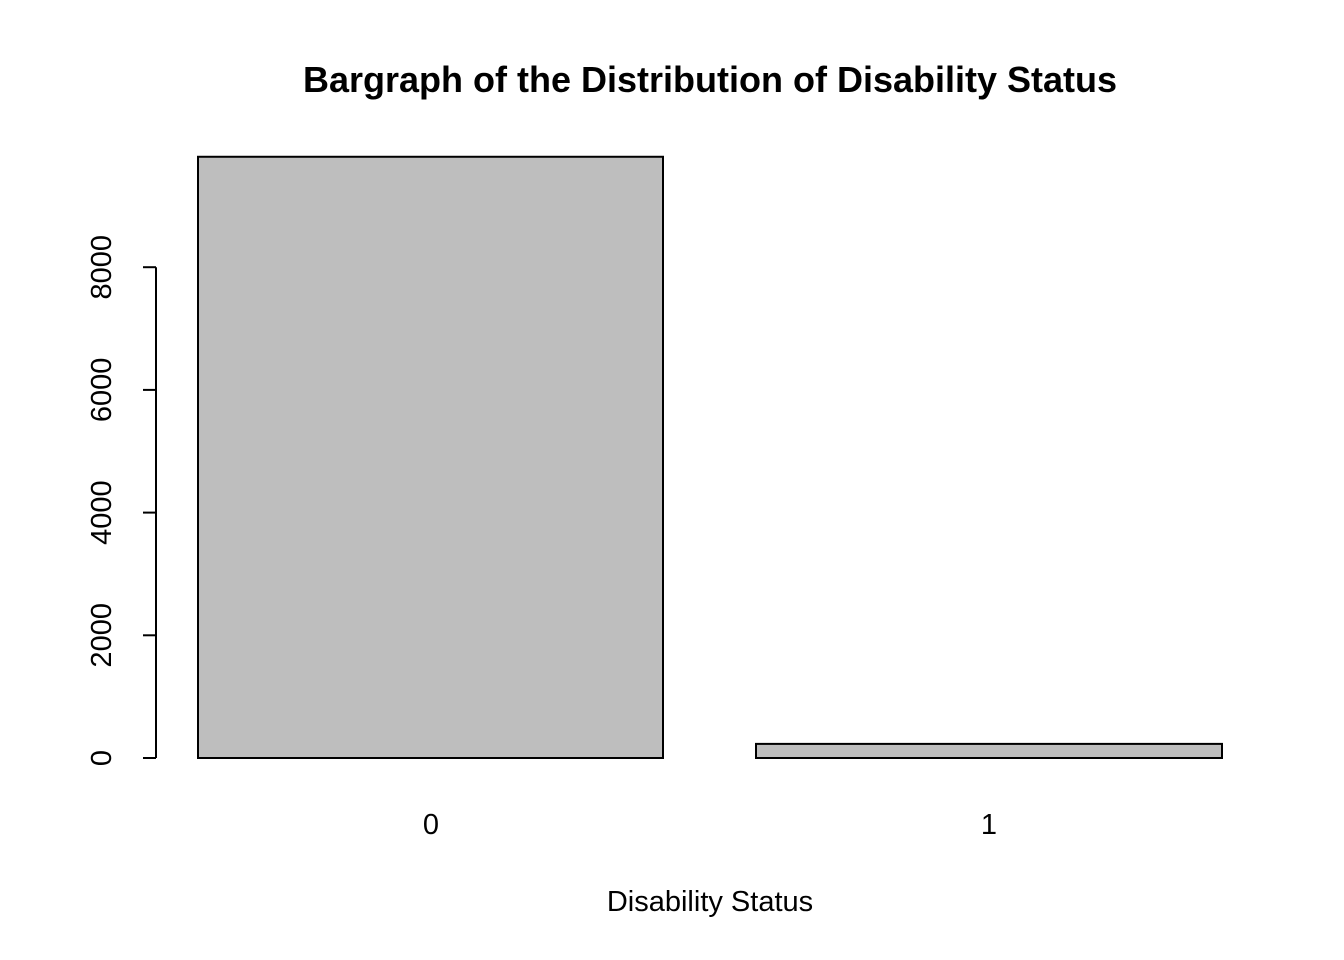 The width and height of the screenshot is (1344, 960). What do you see at coordinates (102, 267) in the screenshot?
I see `y-tick-label: 8000` at bounding box center [102, 267].